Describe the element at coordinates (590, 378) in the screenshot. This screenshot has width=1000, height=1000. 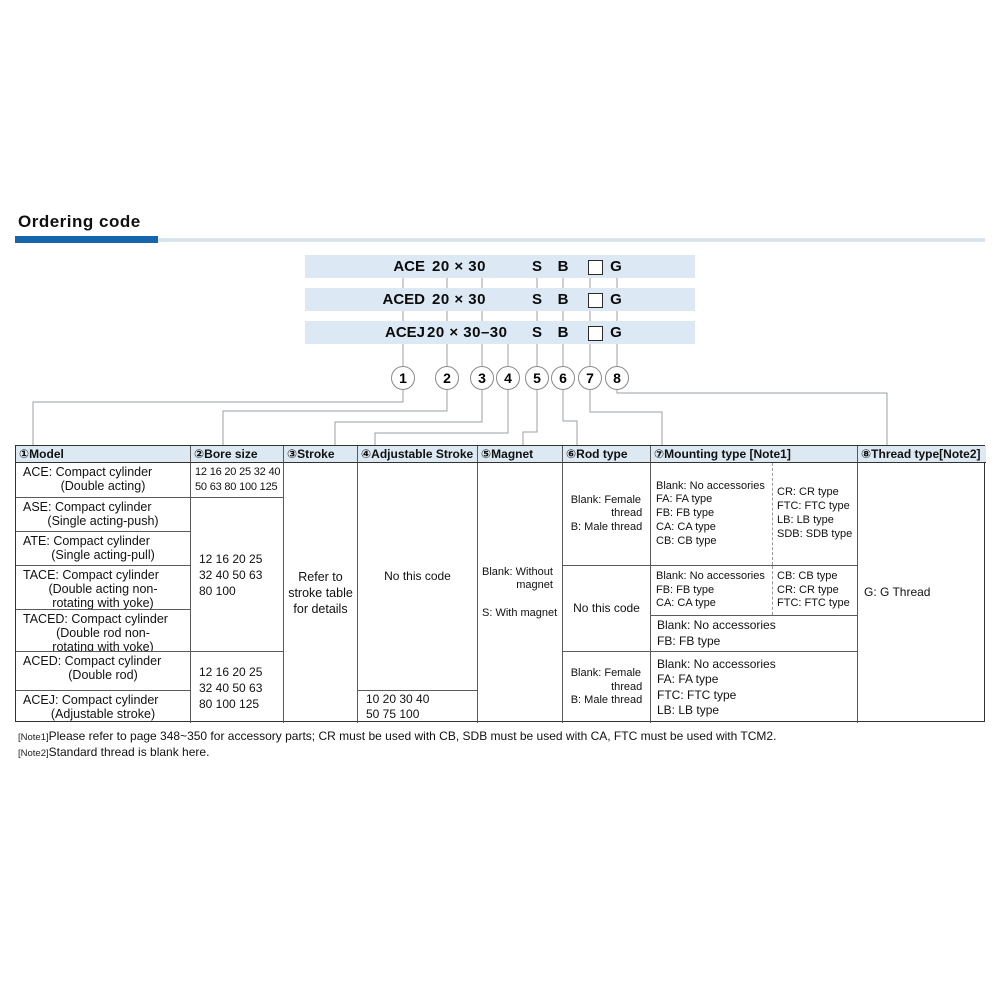
I see `step-circle-7: 7` at that location.